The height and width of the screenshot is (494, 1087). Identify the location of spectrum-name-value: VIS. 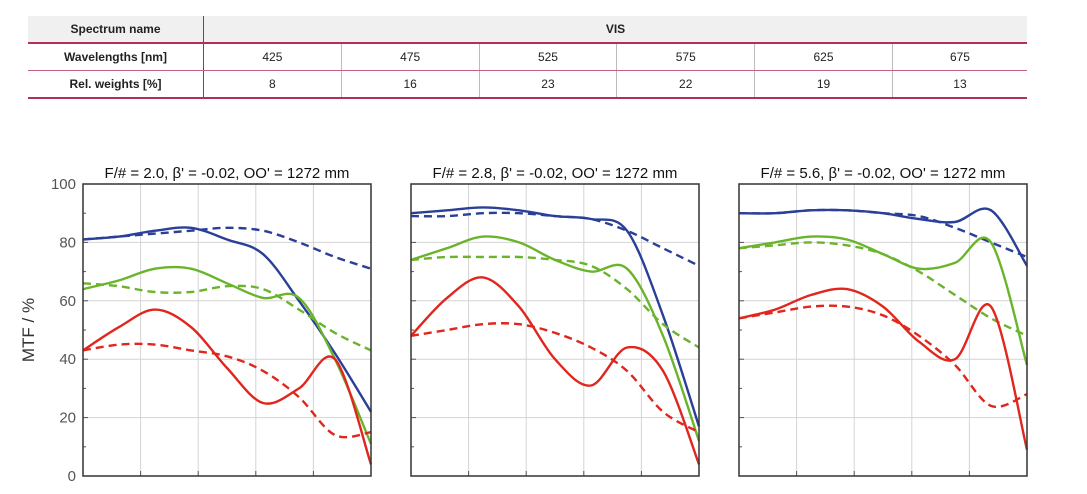
(615, 30).